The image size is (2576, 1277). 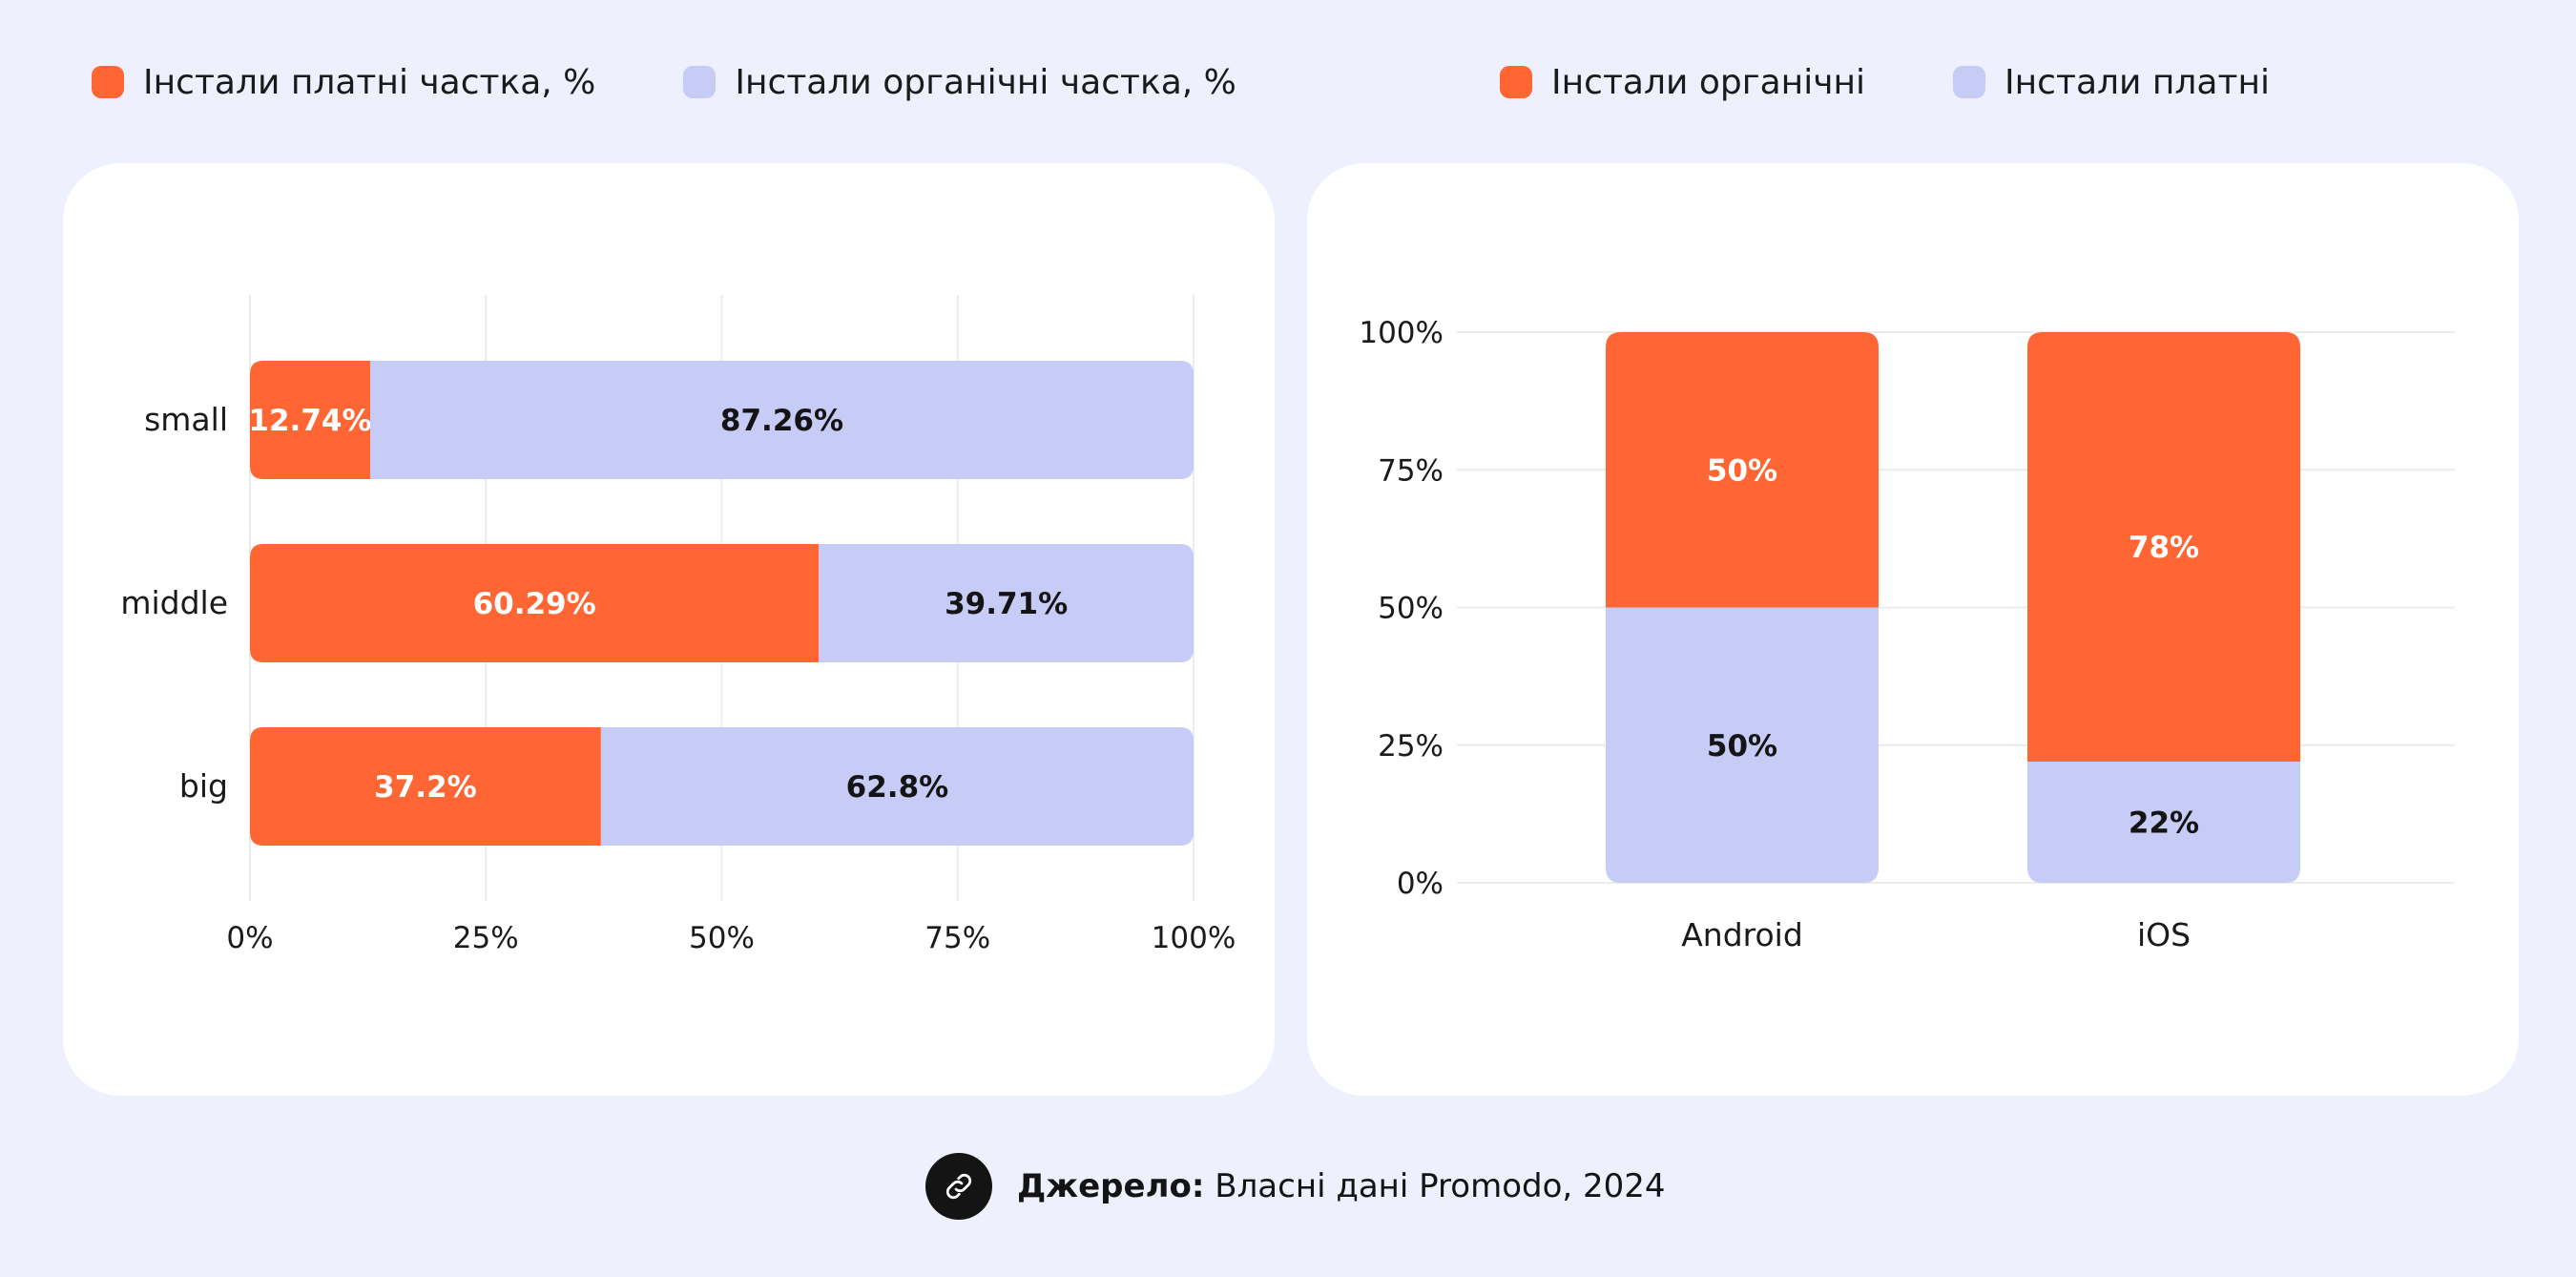 I want to click on y-tick-label: 100%, so click(x=1401, y=333).